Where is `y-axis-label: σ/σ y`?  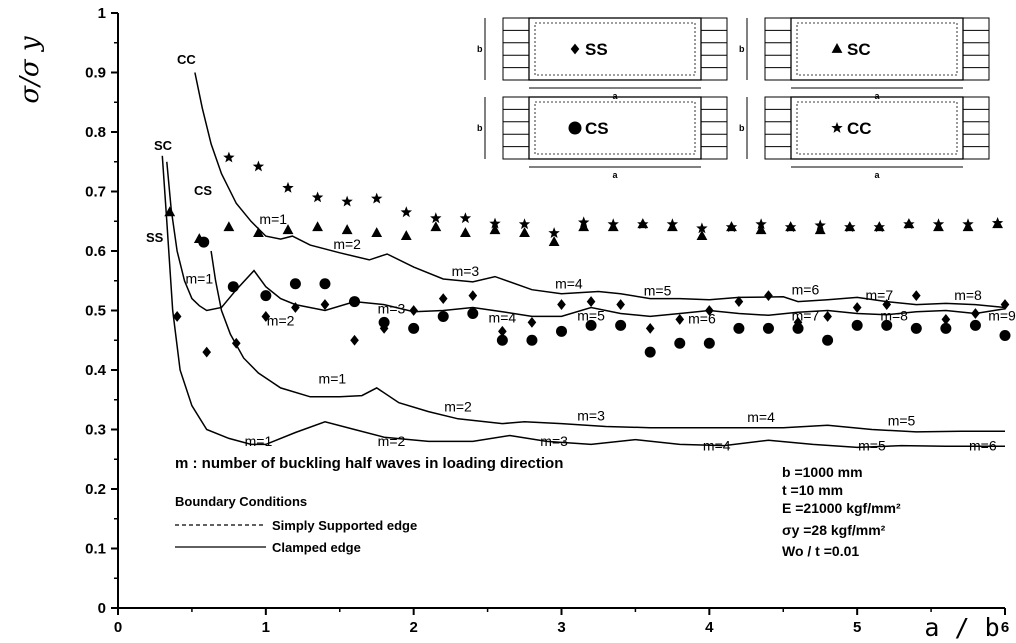
y-axis-label: σ/σ y is located at coordinates (30, 70).